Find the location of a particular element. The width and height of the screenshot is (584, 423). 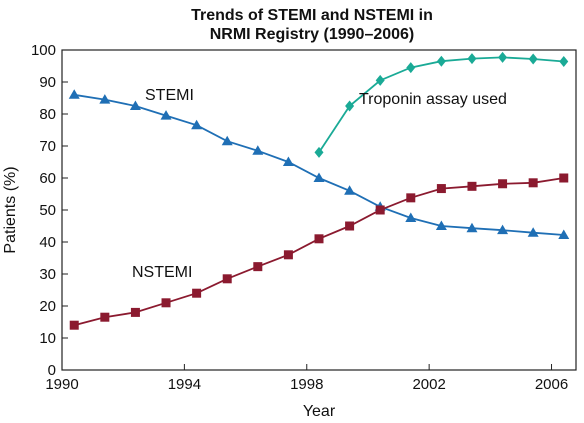

y-tick-label: 100 is located at coordinates (43, 50).